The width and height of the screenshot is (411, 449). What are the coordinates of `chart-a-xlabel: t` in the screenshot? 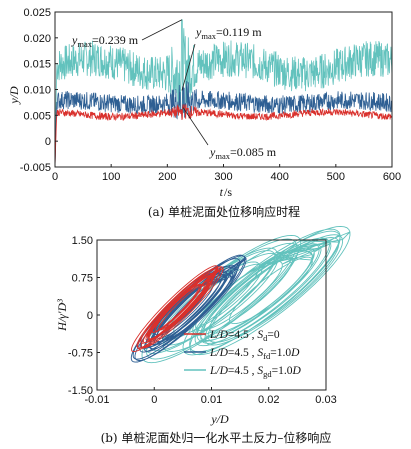 It's located at (222, 192).